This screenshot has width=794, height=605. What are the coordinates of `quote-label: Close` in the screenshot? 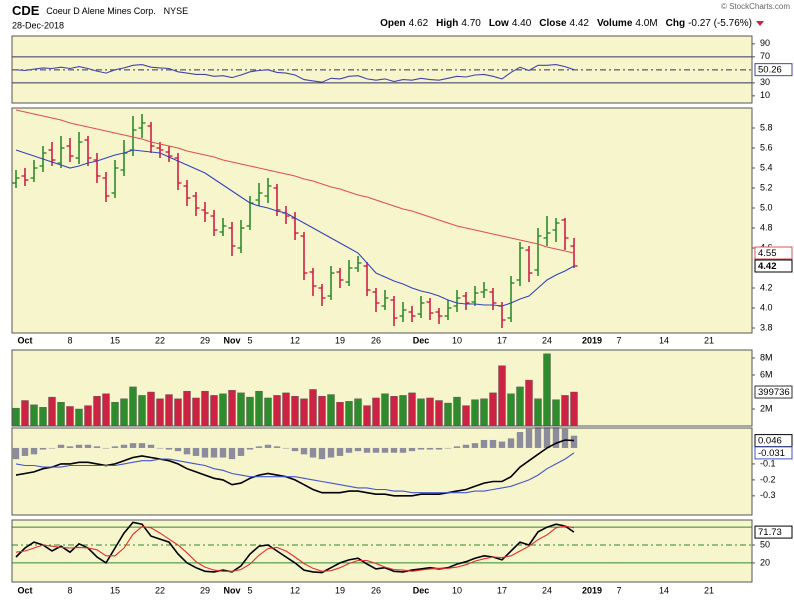 It's located at (553, 23).